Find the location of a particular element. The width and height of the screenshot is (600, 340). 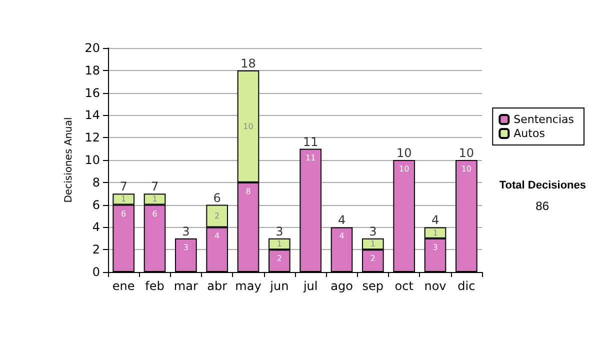

legend-label: Autos is located at coordinates (530, 133).